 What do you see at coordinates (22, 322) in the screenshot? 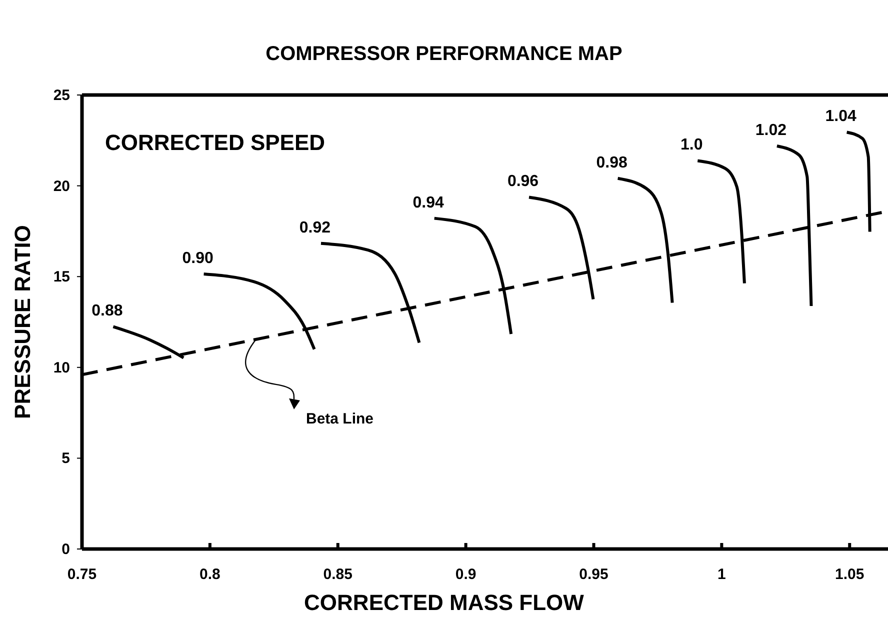
I see `y-axis-title: PRESSURE RATIO` at bounding box center [22, 322].